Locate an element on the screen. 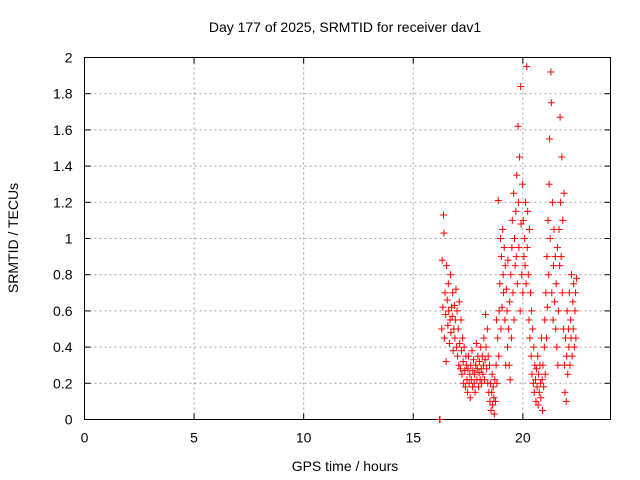 The height and width of the screenshot is (480, 640). y-tick-label: 1.8 is located at coordinates (63, 94).